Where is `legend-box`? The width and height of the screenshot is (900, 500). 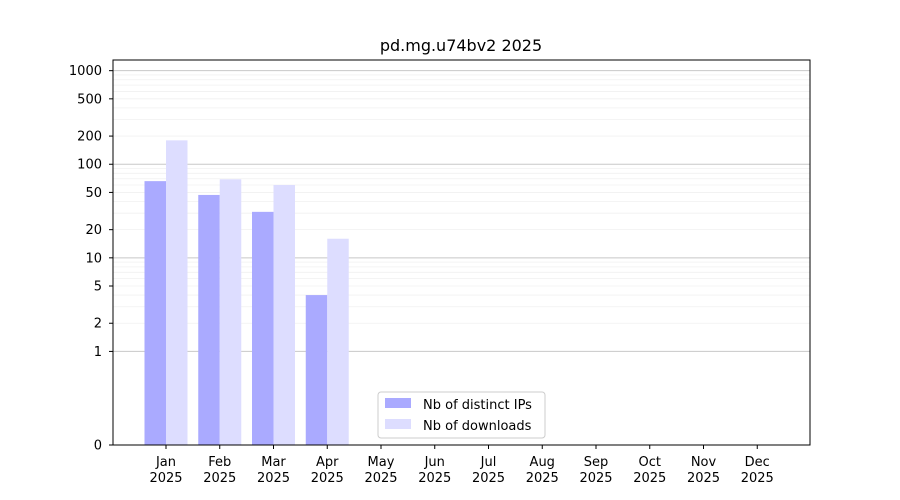
legend-box is located at coordinates (461, 415).